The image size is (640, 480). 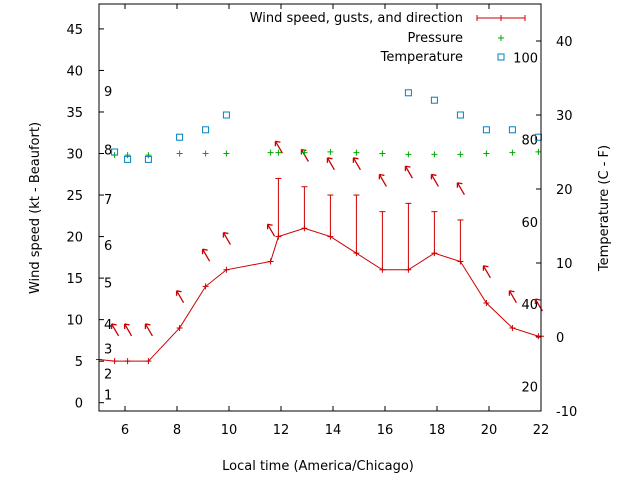 What do you see at coordinates (108, 283) in the screenshot?
I see `beaufort-label: 5` at bounding box center [108, 283].